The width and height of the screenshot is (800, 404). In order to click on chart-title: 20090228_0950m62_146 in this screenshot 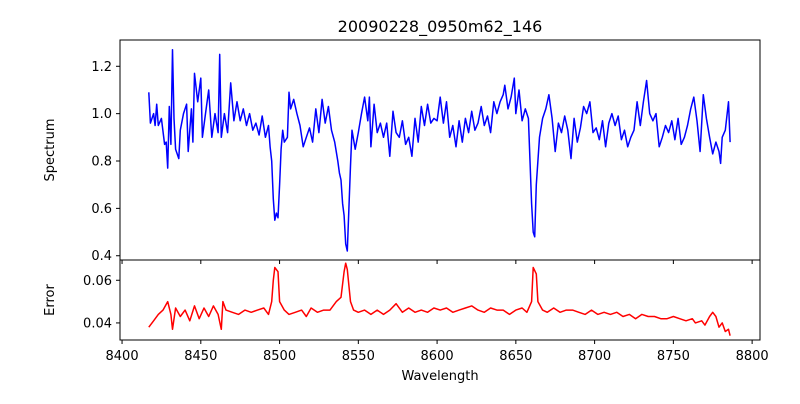, I will do `click(440, 27)`.